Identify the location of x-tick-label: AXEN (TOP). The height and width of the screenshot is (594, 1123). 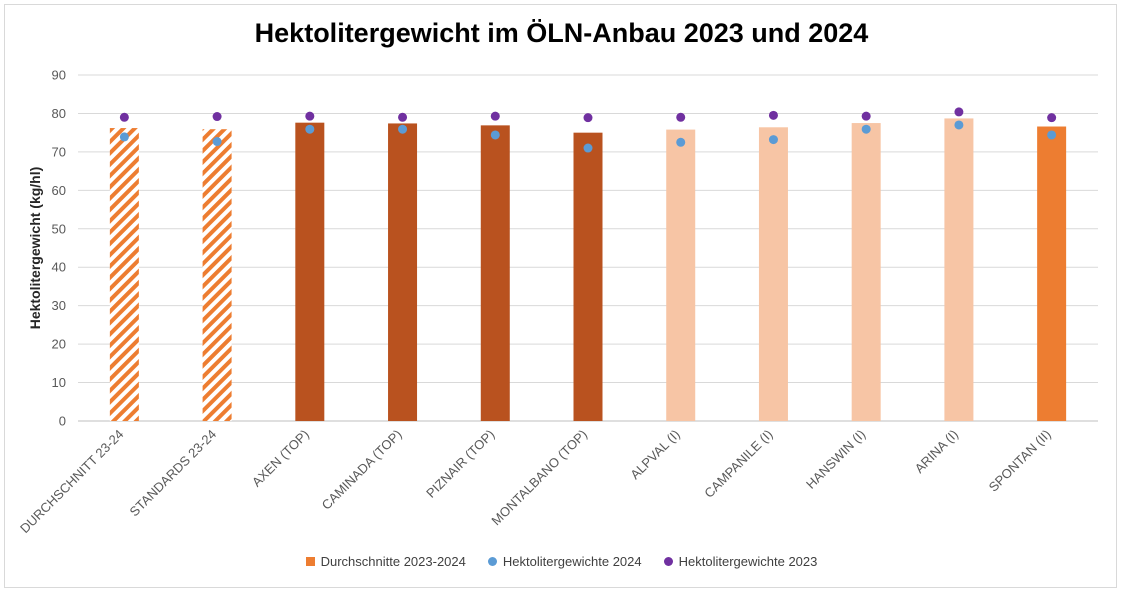
(280, 458).